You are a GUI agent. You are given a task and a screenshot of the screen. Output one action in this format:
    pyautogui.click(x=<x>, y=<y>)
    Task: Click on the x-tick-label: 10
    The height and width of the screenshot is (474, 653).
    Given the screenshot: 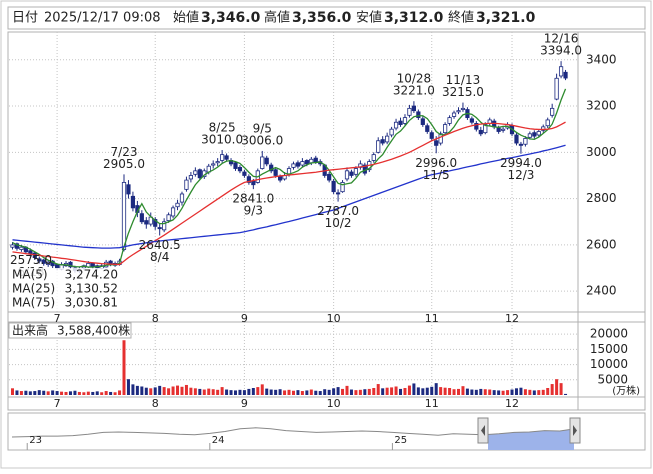 What is the action you would take?
    pyautogui.click(x=334, y=318)
    